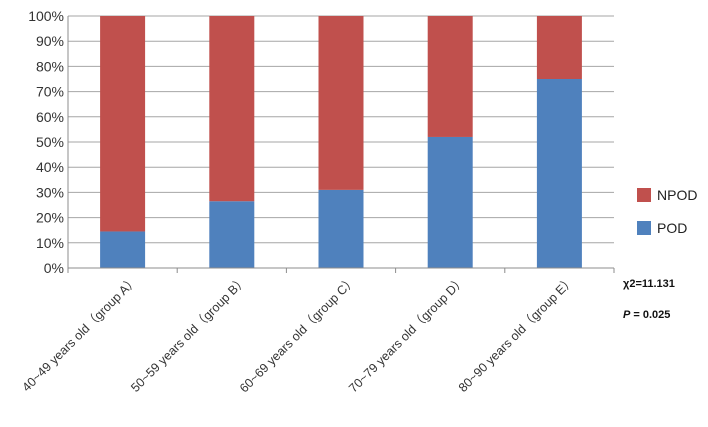 Image resolution: width=708 pixels, height=427 pixels. I want to click on legend-swatch-npod, so click(644, 195).